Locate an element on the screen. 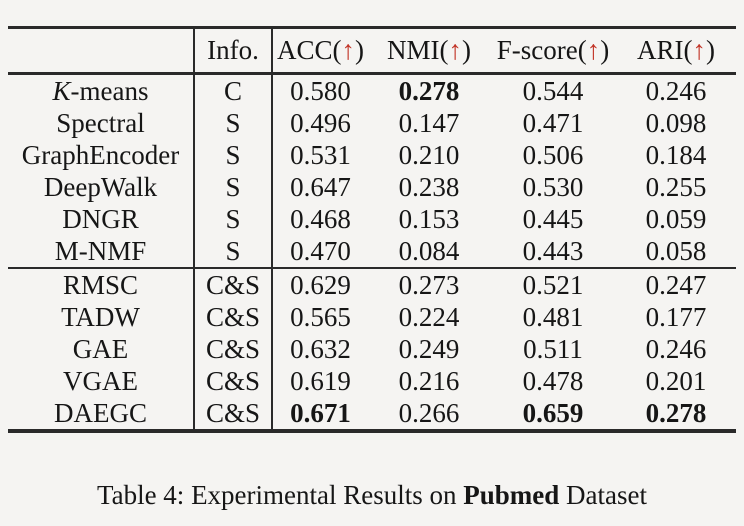  method-italic-letter: K is located at coordinates (61, 91).